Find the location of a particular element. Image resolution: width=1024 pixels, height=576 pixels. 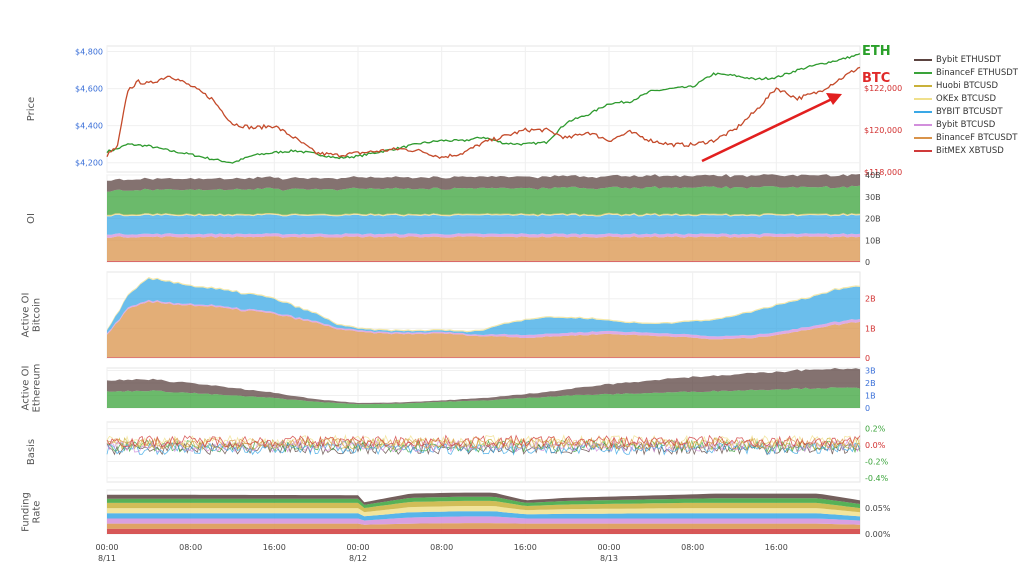

area-oi-binancef-btcusdt is located at coordinates (483, 248).